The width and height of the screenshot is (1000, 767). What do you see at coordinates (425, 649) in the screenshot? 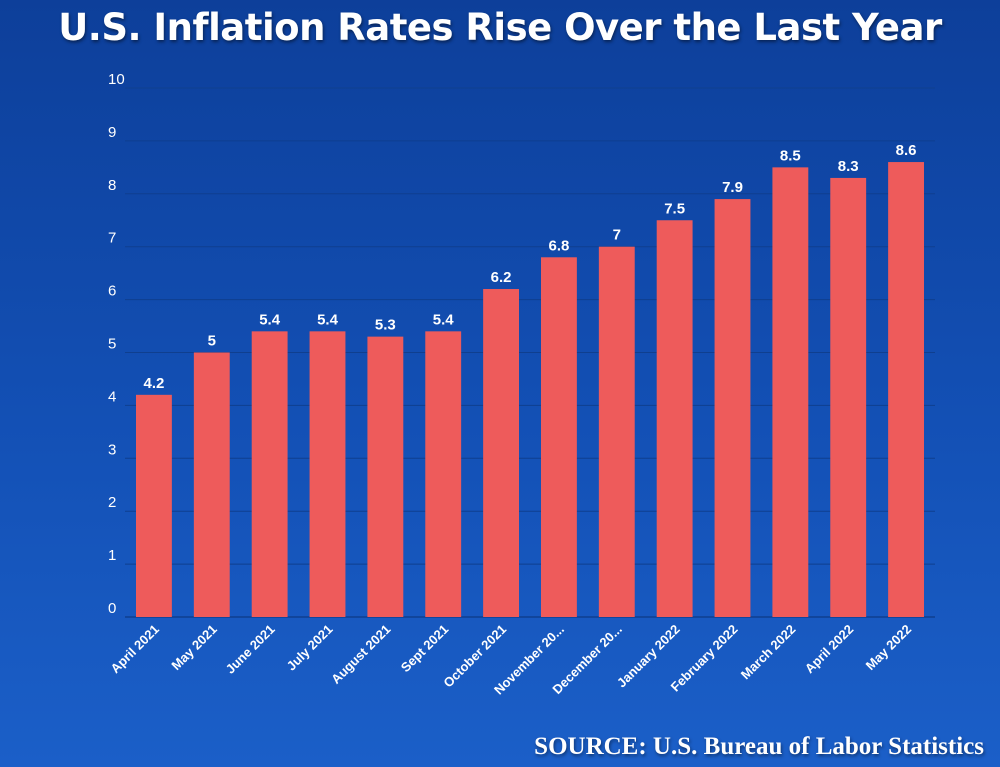
I see `x-tick-label: Sept 2021` at bounding box center [425, 649].